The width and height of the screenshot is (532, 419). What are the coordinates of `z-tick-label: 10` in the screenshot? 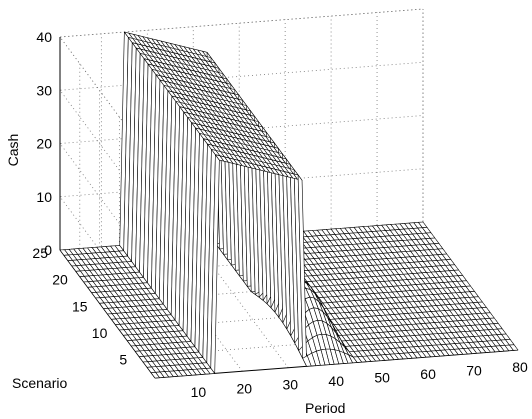 It's located at (44, 197).